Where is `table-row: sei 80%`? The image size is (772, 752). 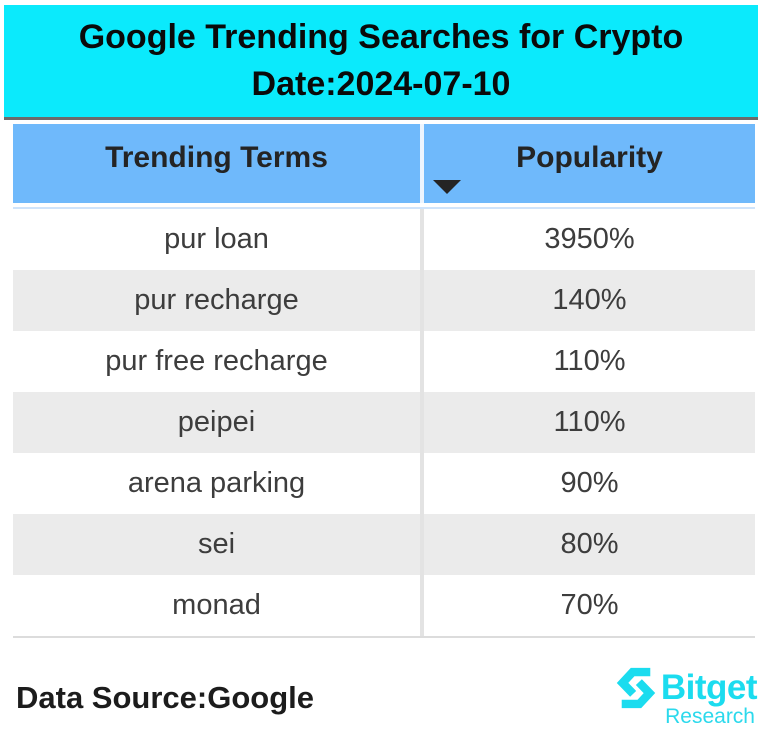 table-row: sei 80% is located at coordinates (384, 544).